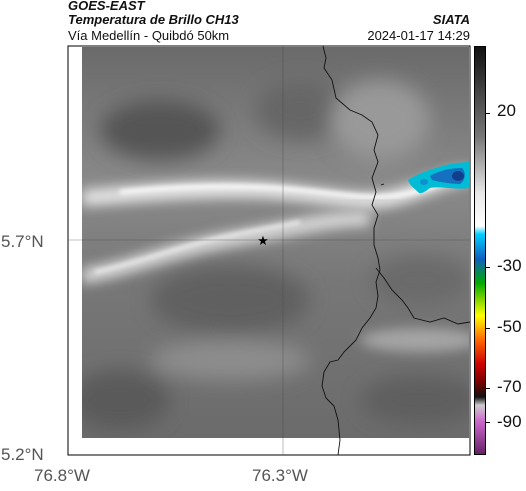  What do you see at coordinates (418, 35) in the screenshot?
I see `datetime-label: 2024-01-17 14:29` at bounding box center [418, 35].